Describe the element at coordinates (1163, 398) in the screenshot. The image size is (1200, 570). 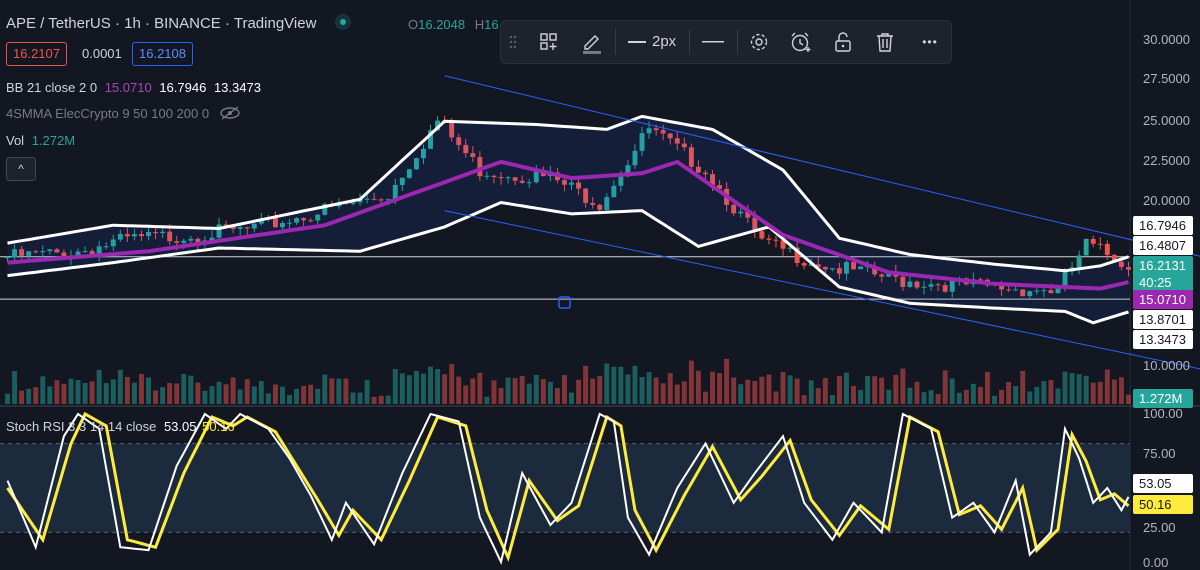
I see `volume-tag: 1.272M` at that location.